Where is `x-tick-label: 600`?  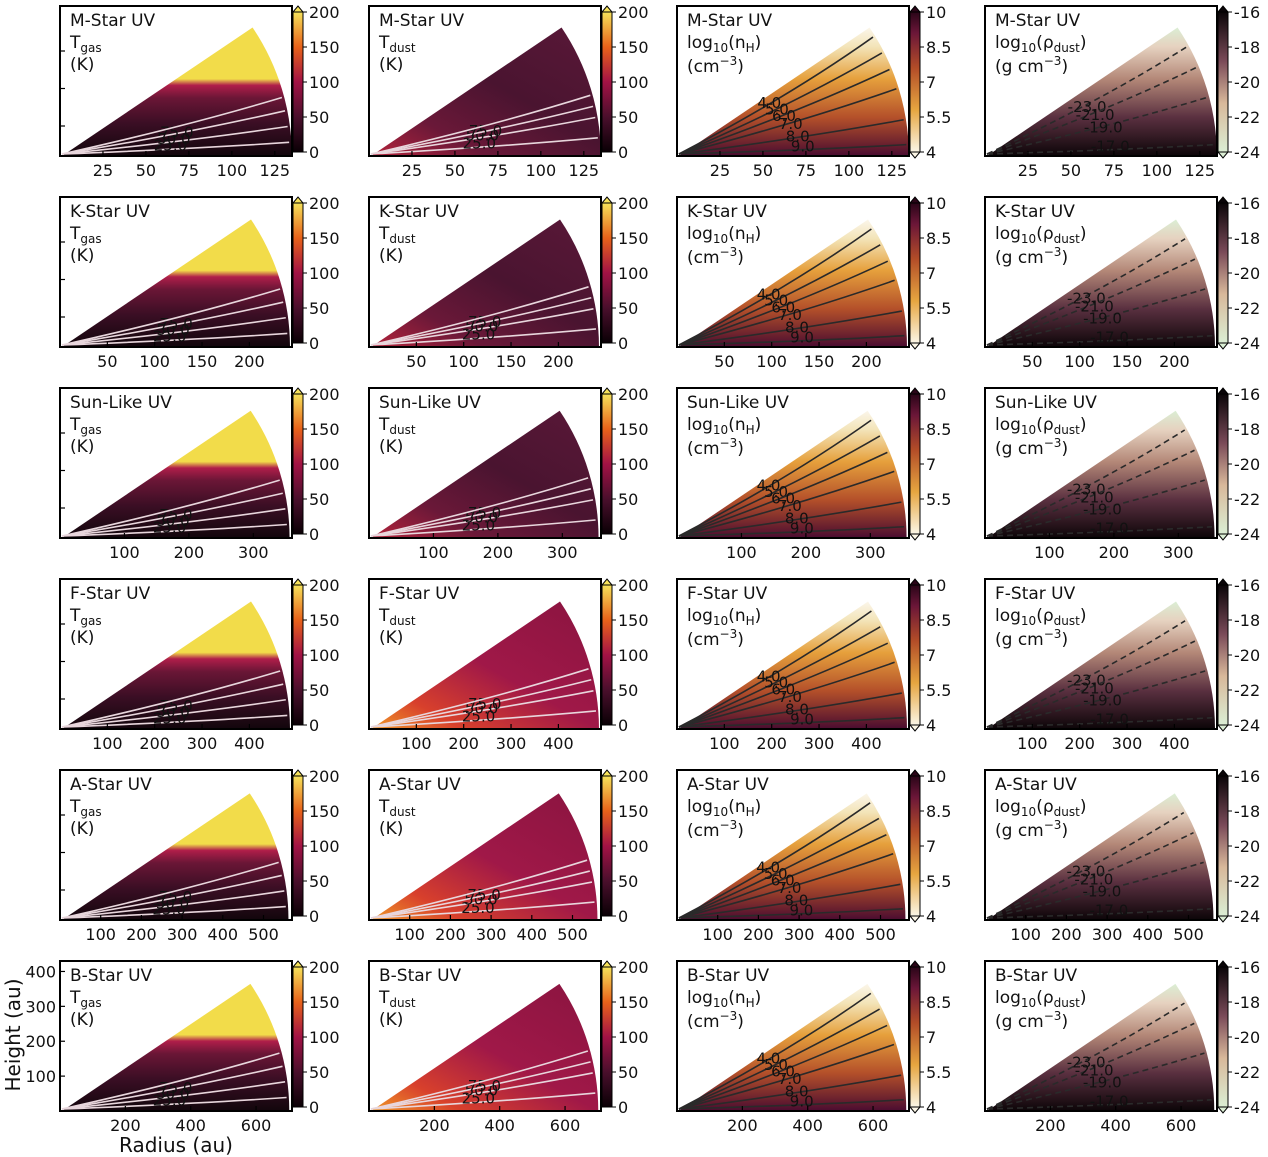
x-tick-label: 600 is located at coordinates (565, 1125).